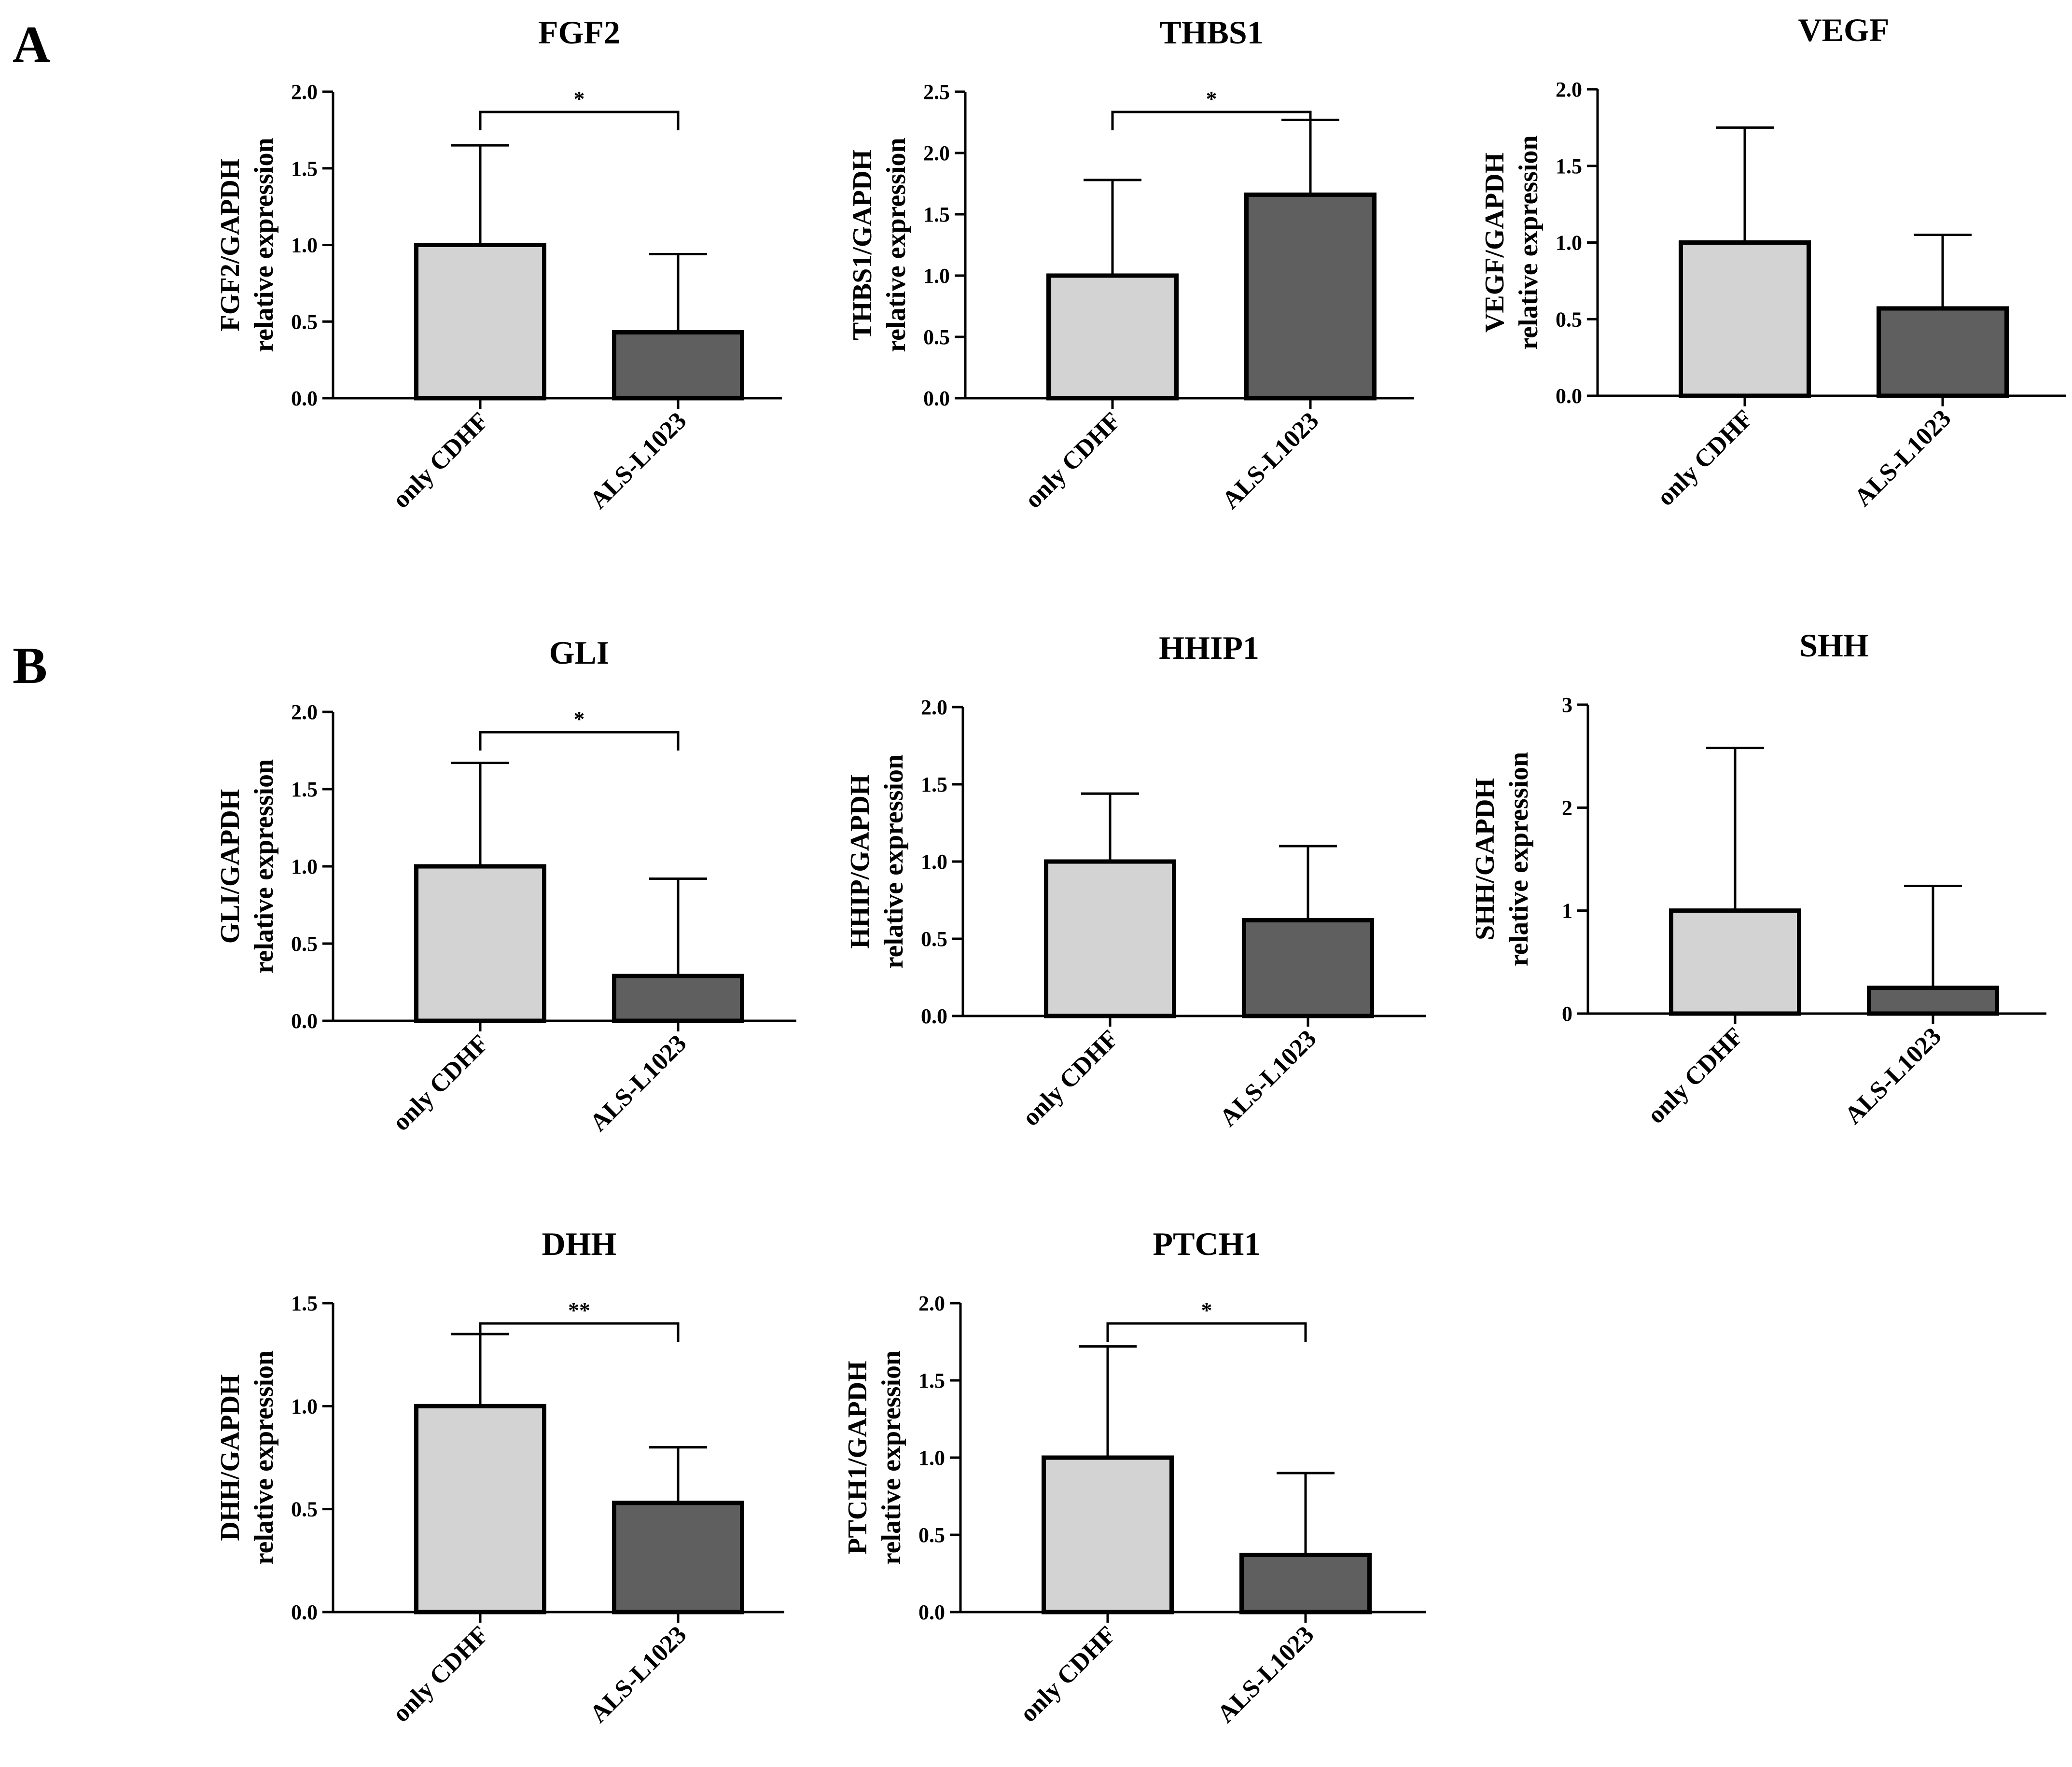 This screenshot has height=1767, width=2072. Describe the element at coordinates (1567, 808) in the screenshot. I see `y-tick-label-shh: 2` at that location.